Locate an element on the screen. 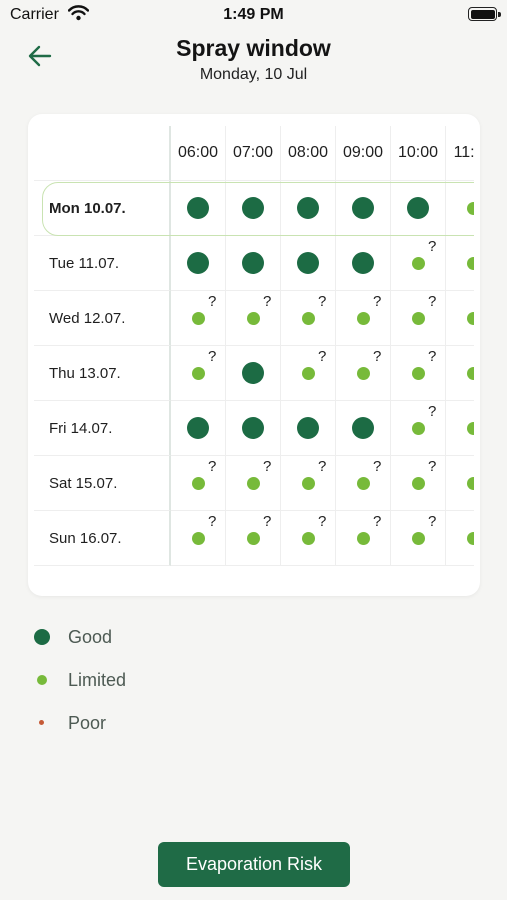 This screenshot has width=507, height=900. legend: Good Limited Poor is located at coordinates (128, 686).